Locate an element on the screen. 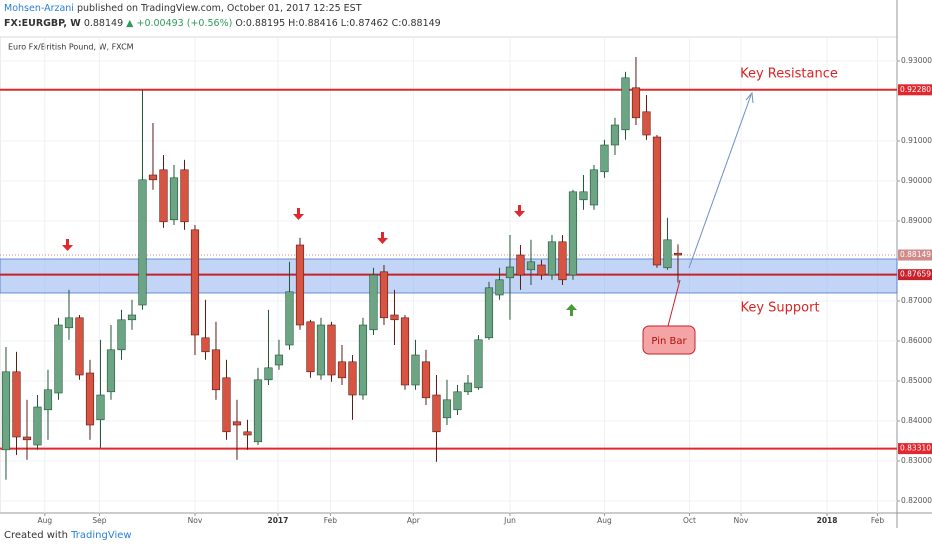 This screenshot has width=932, height=550. y-tick-label: 0.83000 is located at coordinates (916, 460).